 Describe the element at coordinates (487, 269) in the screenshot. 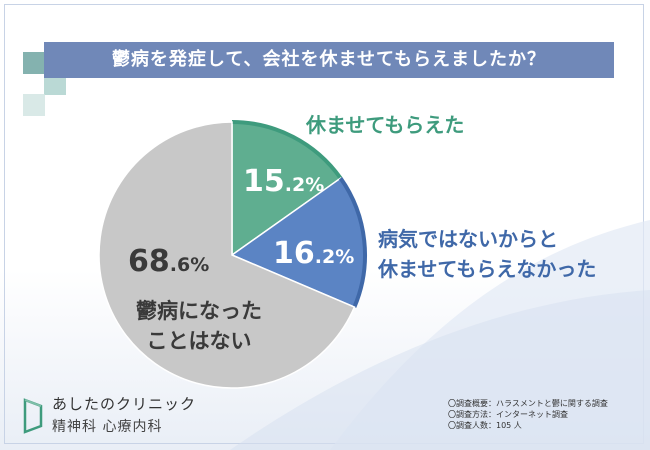

I see `callout-sick-line2: 休ませてもらえなかった` at that location.